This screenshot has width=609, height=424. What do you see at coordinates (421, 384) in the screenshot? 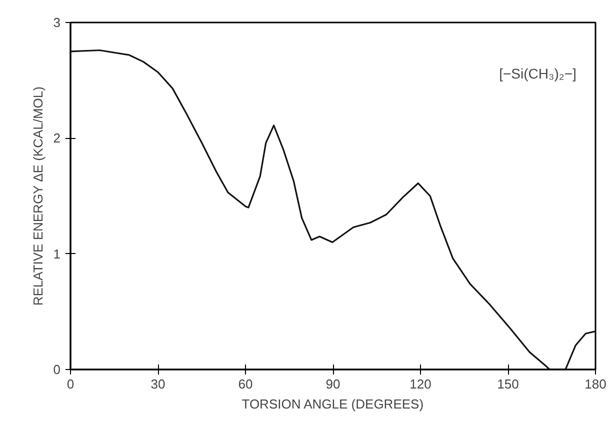
I see `x-tick-label: 120` at bounding box center [421, 384].